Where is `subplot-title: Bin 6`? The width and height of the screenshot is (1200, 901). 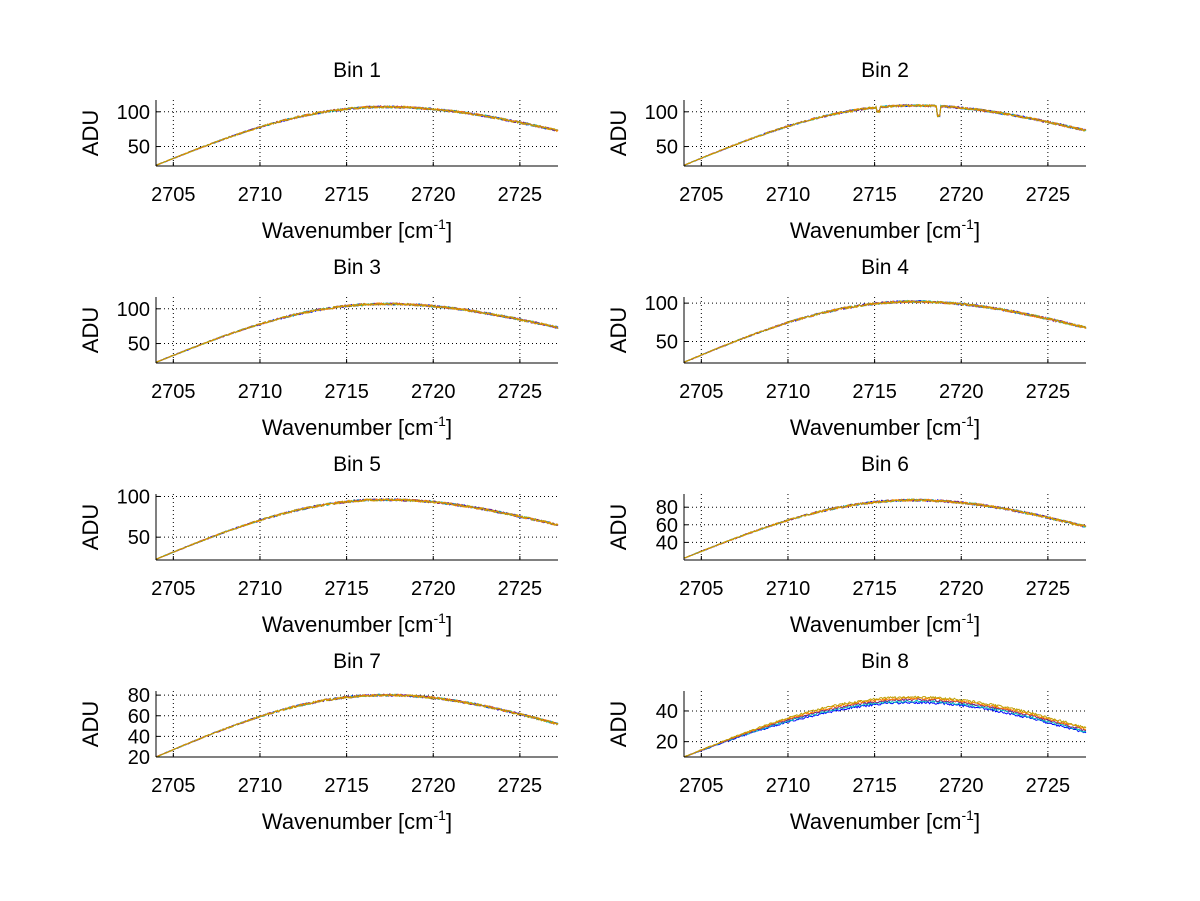 subplot-title: Bin 6 is located at coordinates (885, 464).